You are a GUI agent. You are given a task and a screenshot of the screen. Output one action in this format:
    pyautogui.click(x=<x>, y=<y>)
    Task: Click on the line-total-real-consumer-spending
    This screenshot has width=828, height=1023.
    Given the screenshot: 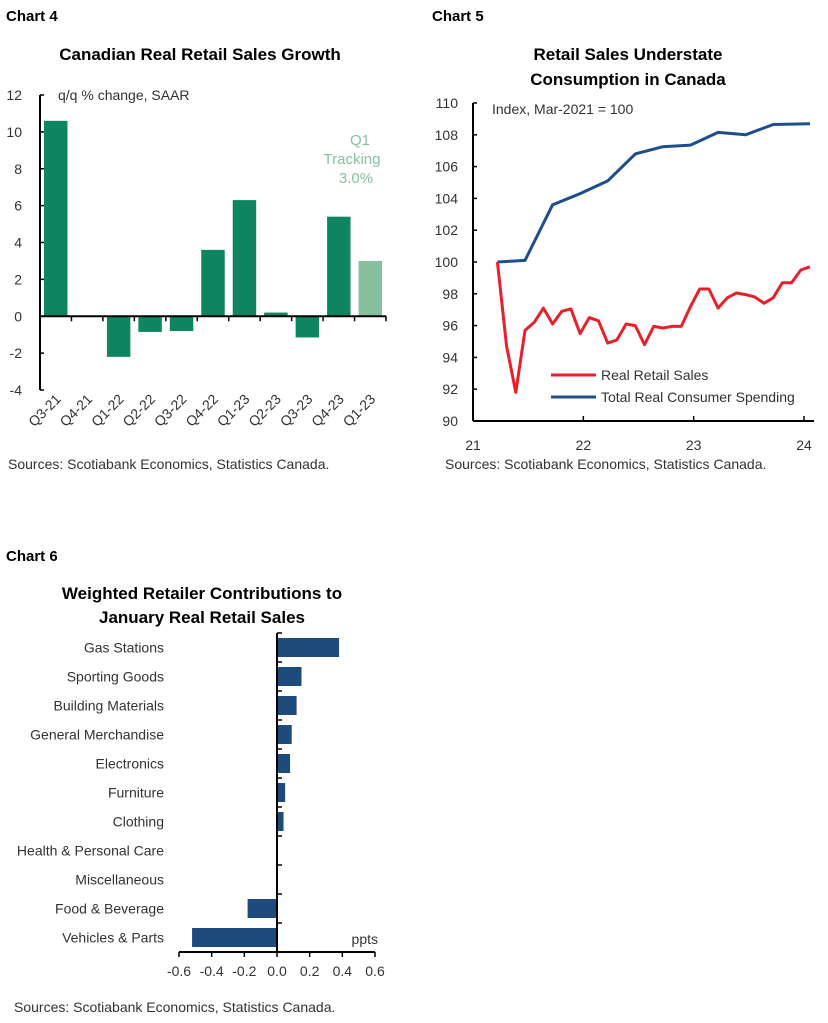 What is the action you would take?
    pyautogui.click(x=654, y=193)
    